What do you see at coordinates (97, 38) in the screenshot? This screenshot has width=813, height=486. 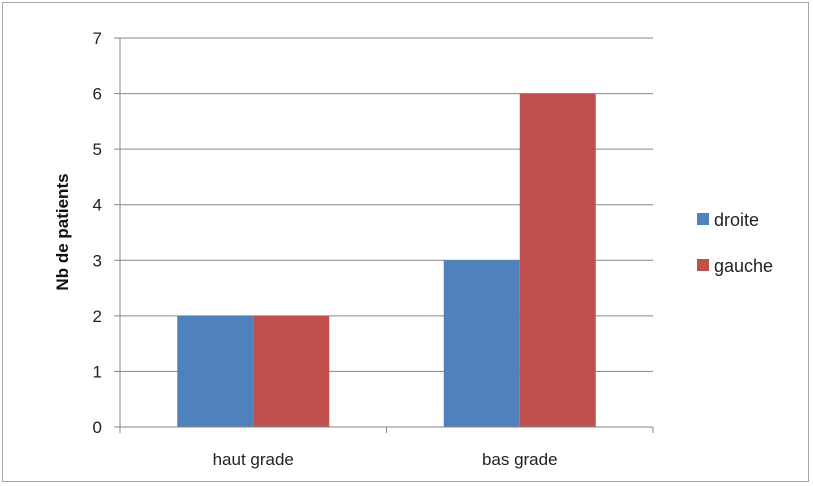 I see `y-tick-label: 7` at bounding box center [97, 38].